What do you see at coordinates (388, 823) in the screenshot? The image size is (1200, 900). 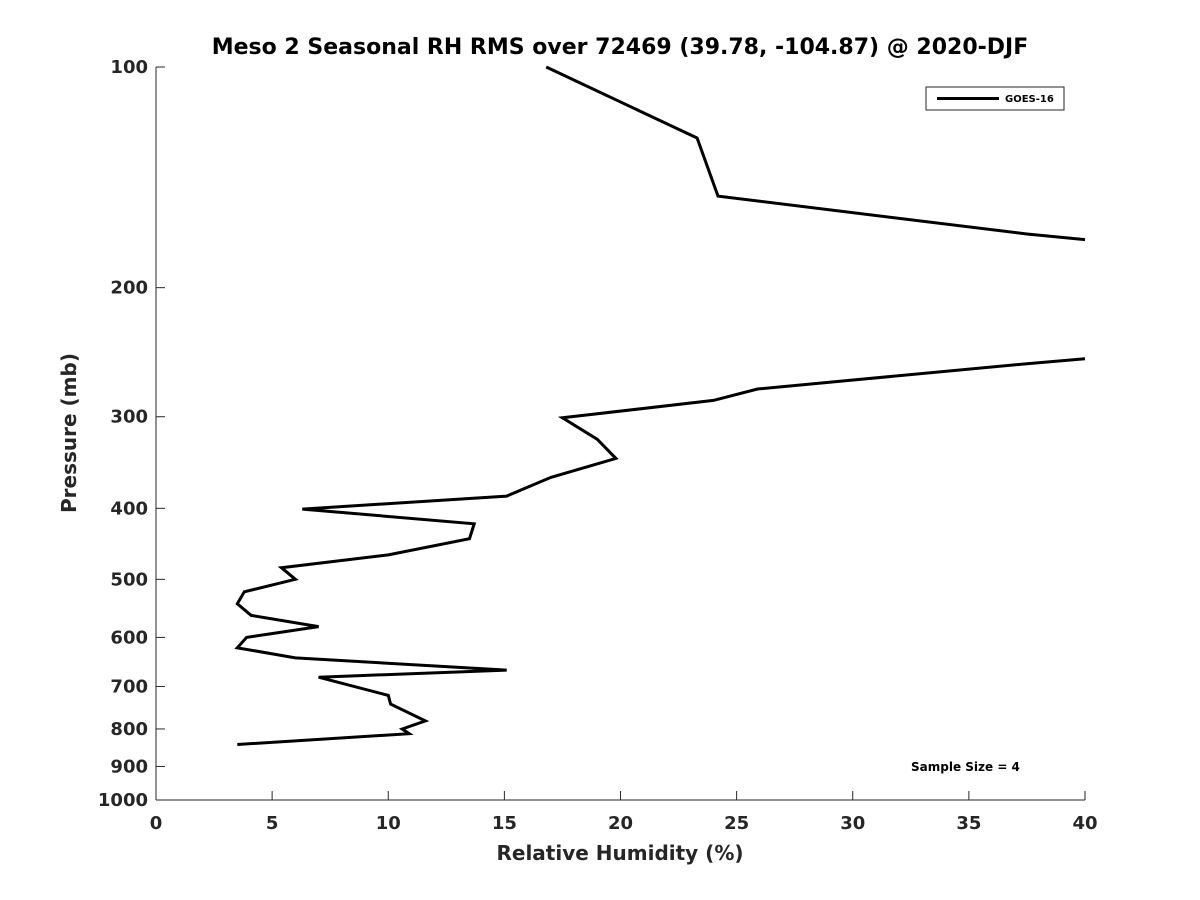 I see `x-tick-label: 10` at bounding box center [388, 823].